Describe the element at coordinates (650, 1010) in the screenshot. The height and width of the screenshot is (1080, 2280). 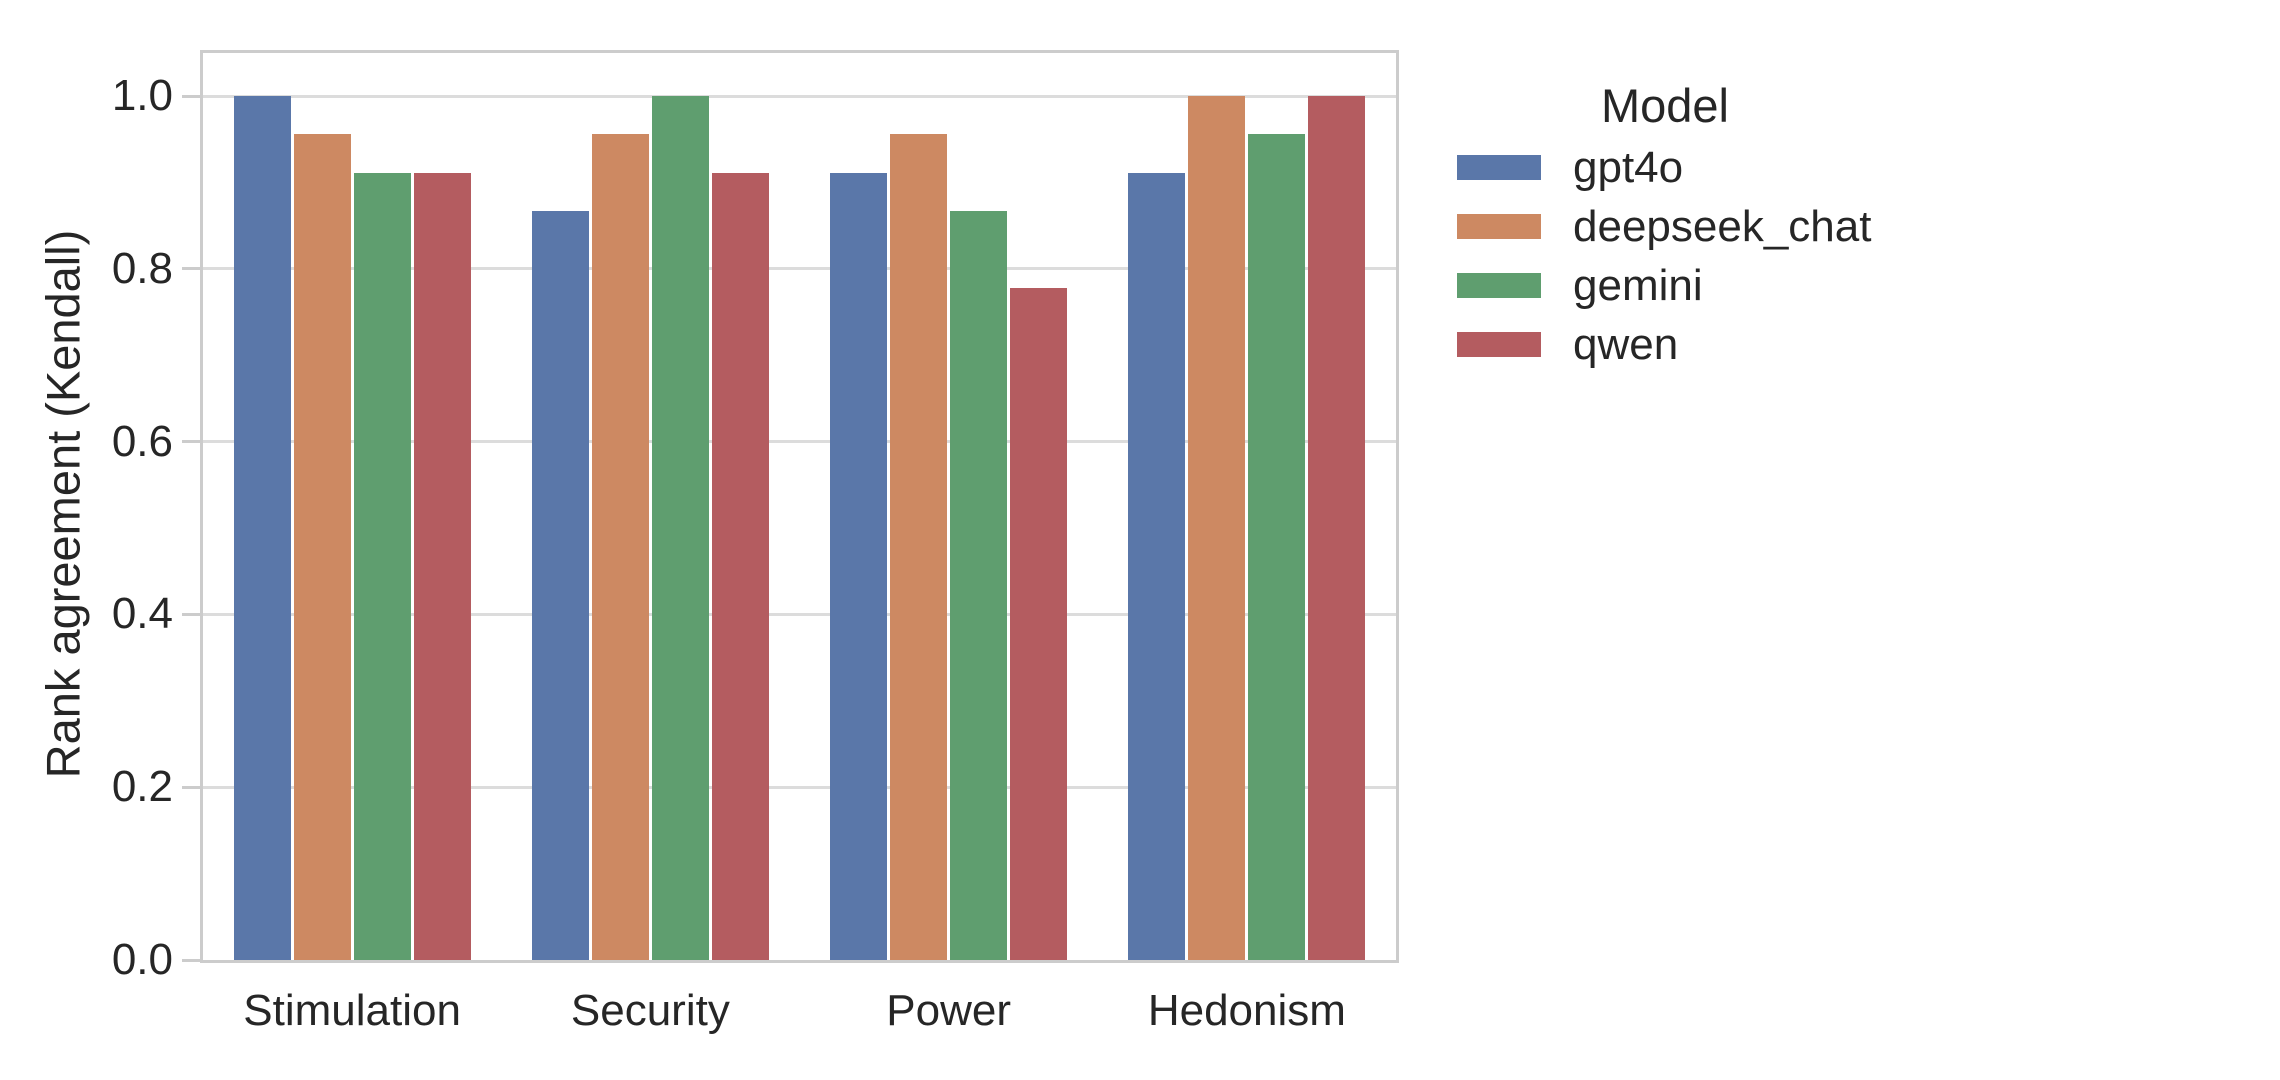
I see `x-tick-label-security: Security` at that location.